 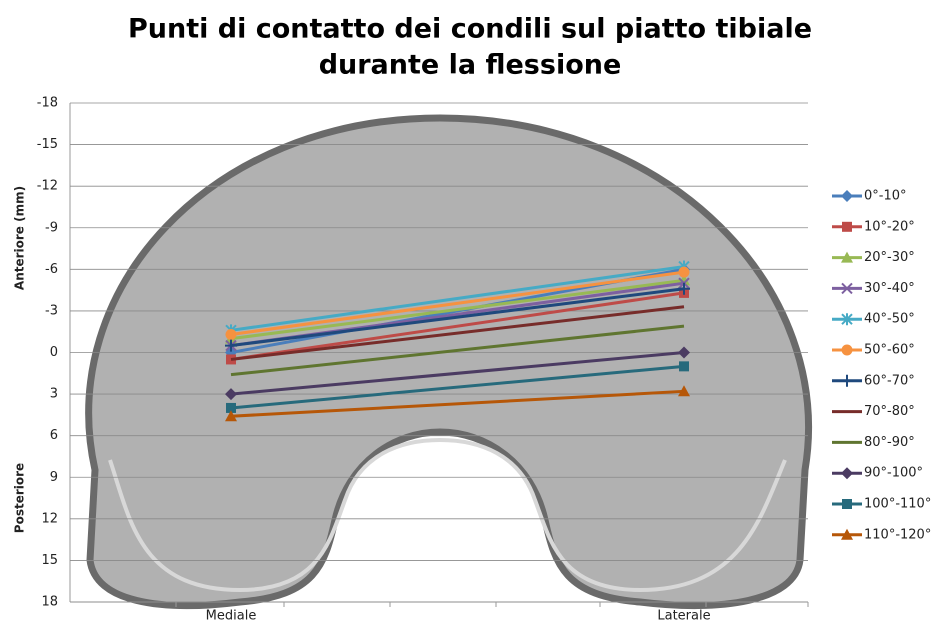 I want to click on legend-label: 20°-30°, so click(x=889, y=257).